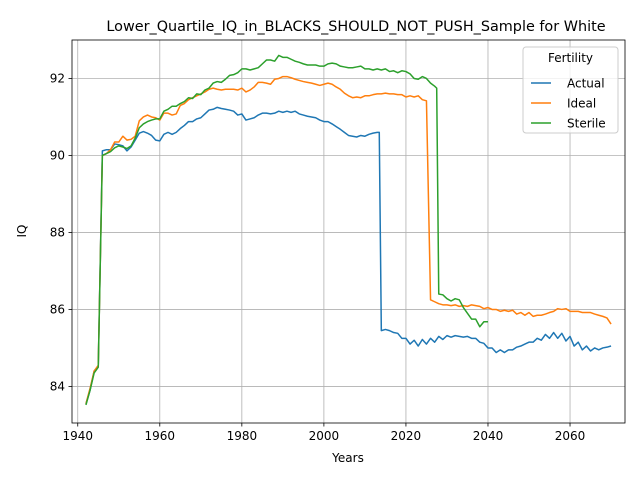 This screenshot has height=484, width=640. I want to click on legend-label-ideal: Ideal, so click(581, 104).